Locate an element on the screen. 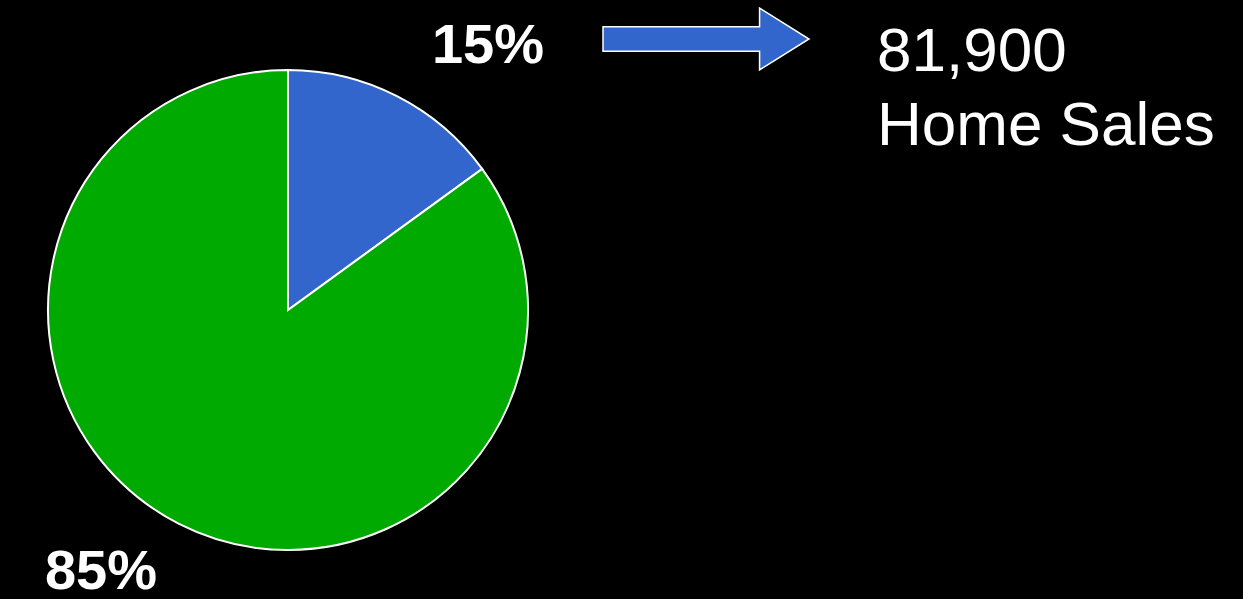 This screenshot has height=599, width=1243. text: 81,900 Home Sales is located at coordinates (1046, 86).